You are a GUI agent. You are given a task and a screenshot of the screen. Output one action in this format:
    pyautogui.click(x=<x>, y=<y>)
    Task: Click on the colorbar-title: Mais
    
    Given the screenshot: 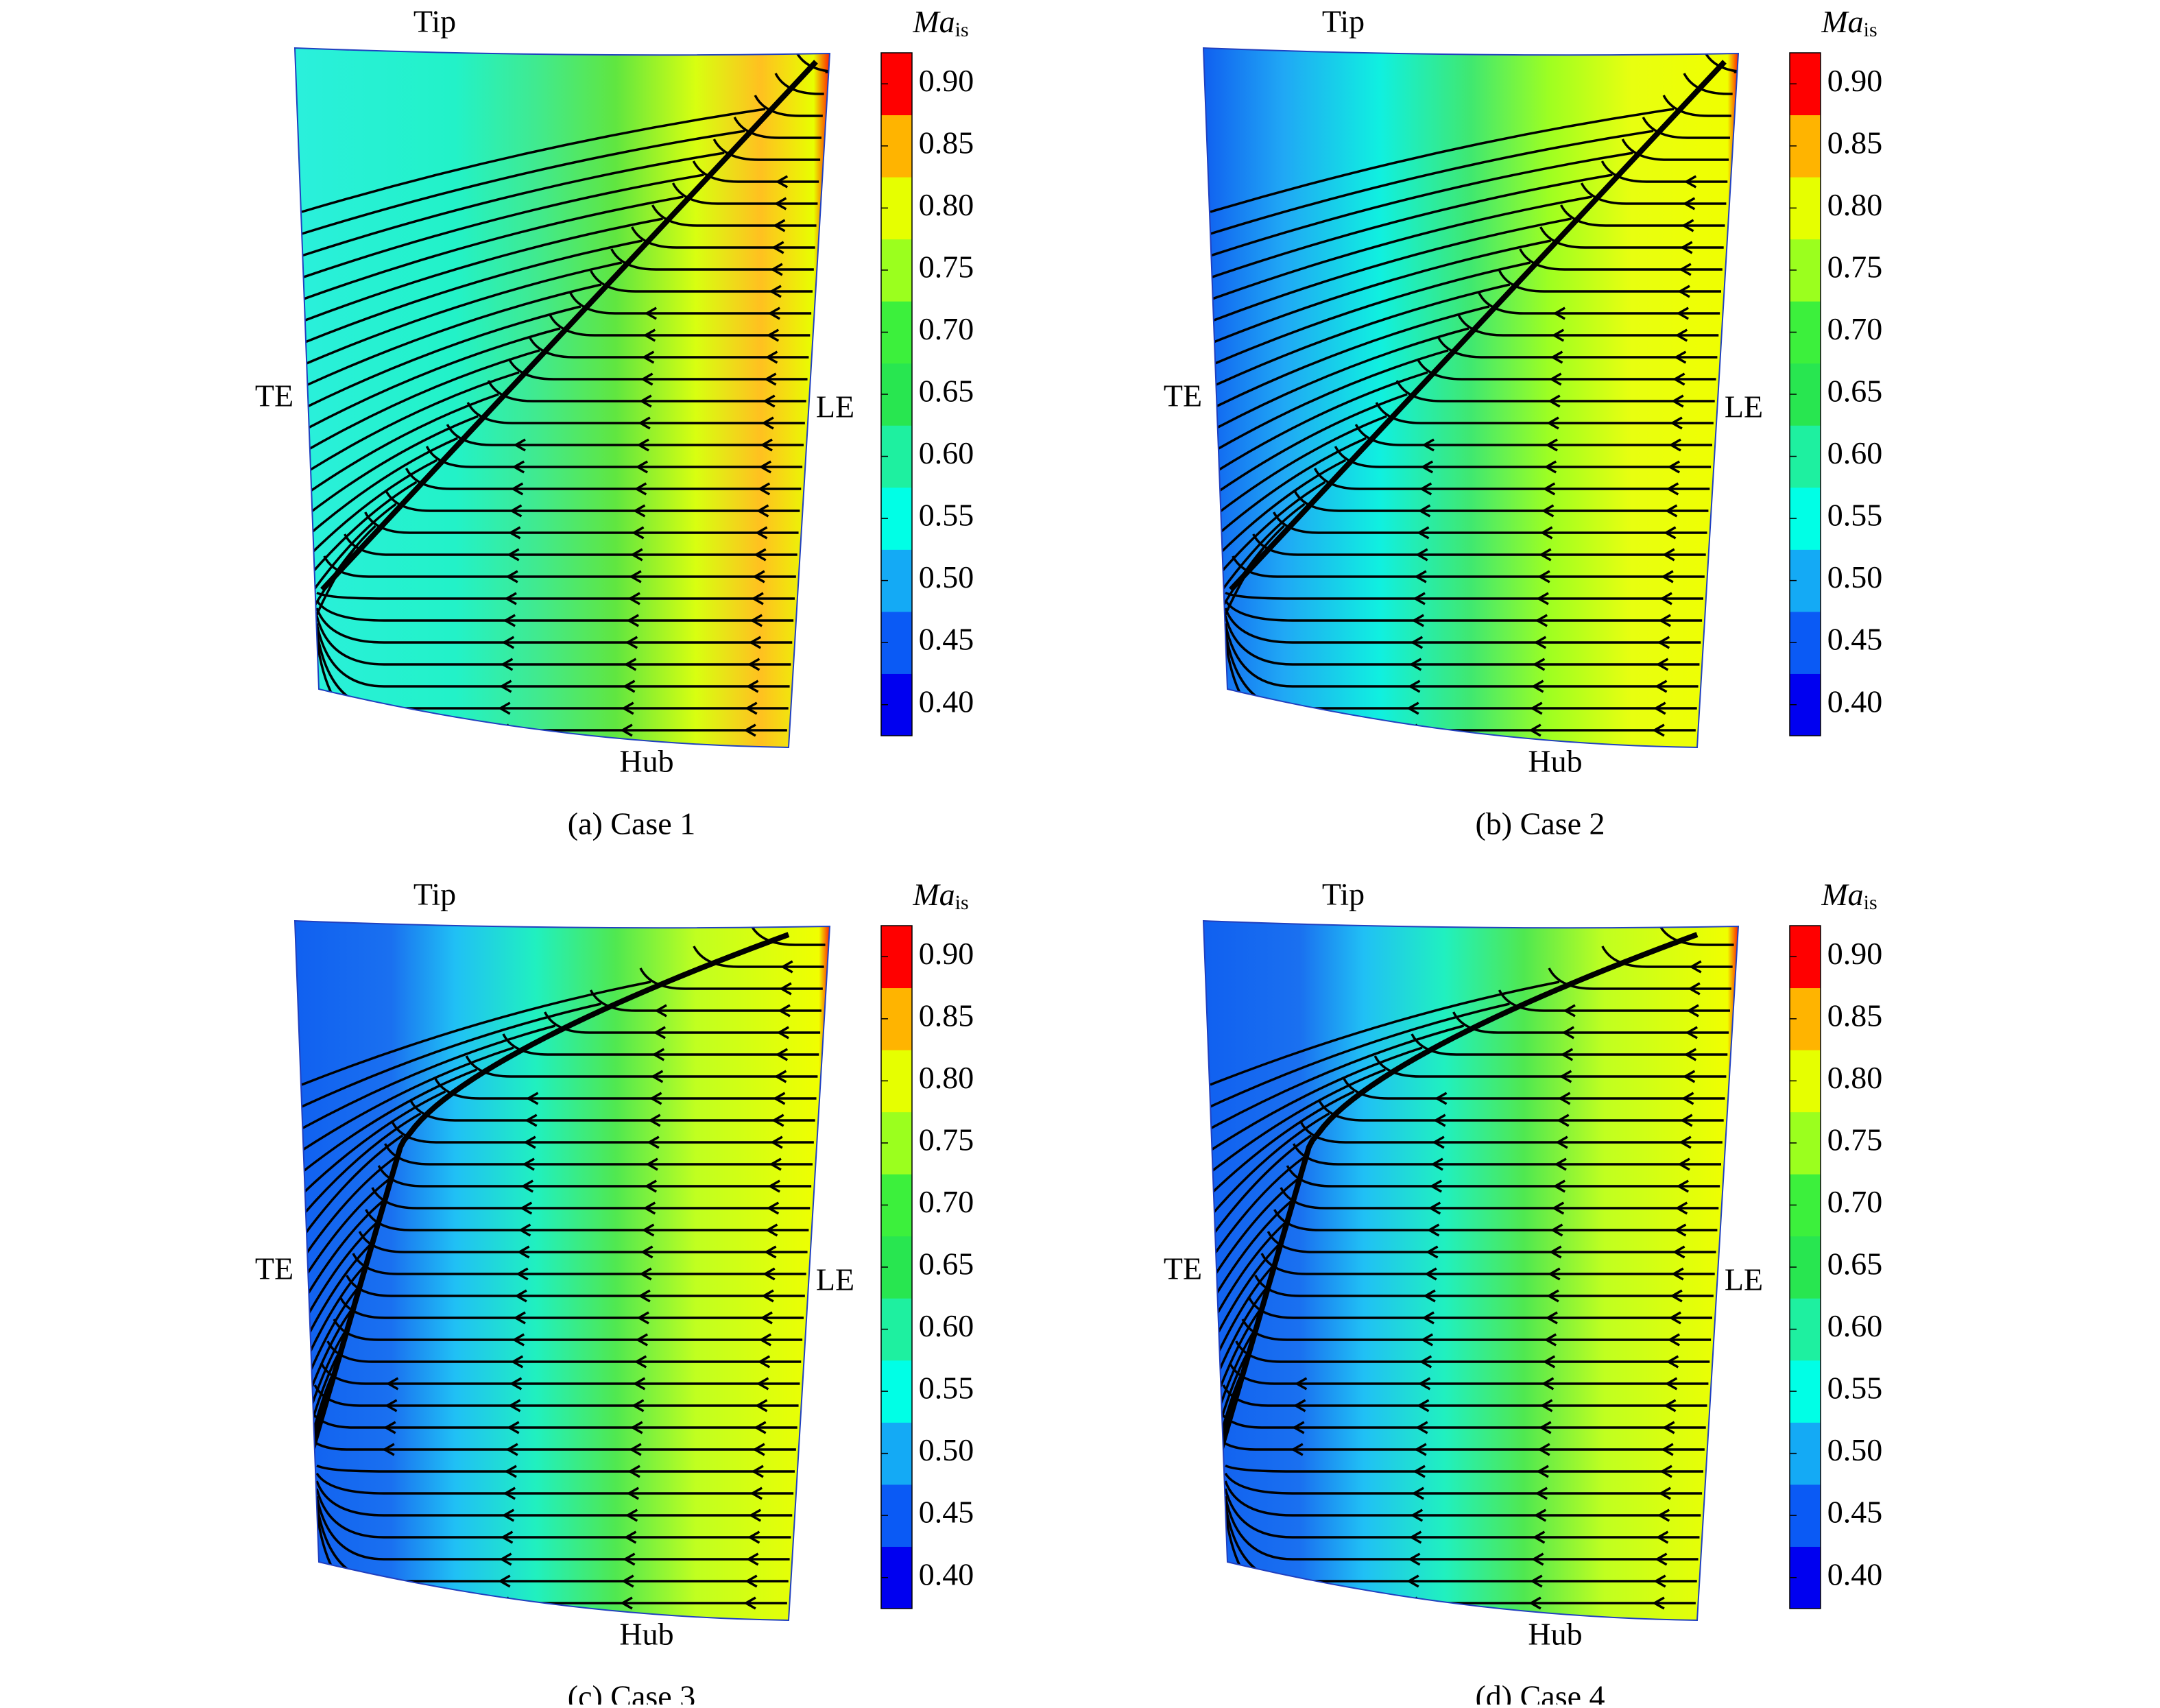 What is the action you would take?
    pyautogui.click(x=1849, y=23)
    